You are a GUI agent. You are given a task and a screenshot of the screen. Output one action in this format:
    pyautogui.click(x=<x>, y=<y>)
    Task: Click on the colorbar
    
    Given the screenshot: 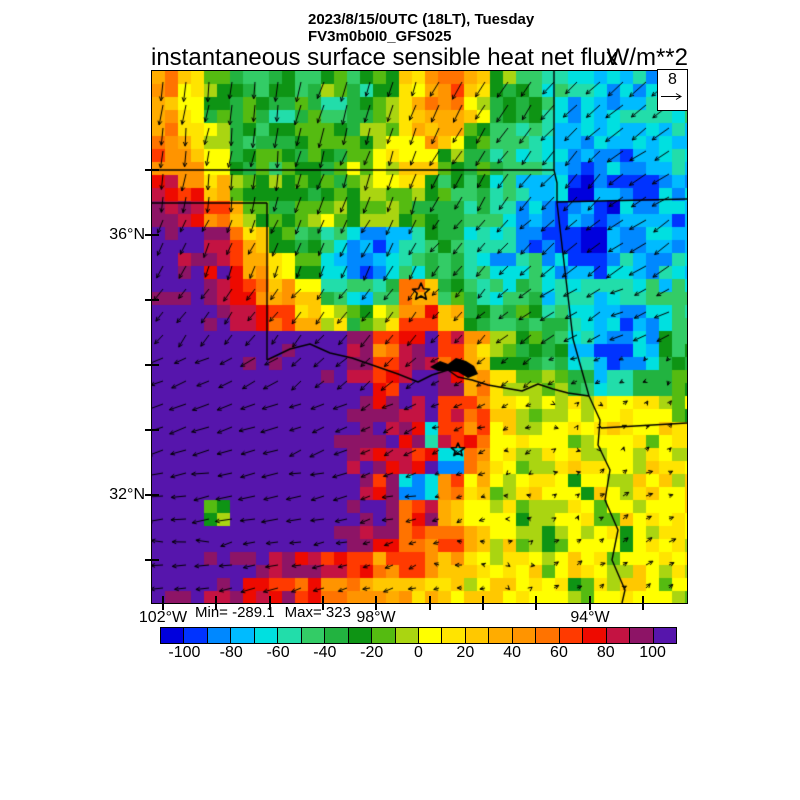 What is the action you would take?
    pyautogui.click(x=418, y=635)
    